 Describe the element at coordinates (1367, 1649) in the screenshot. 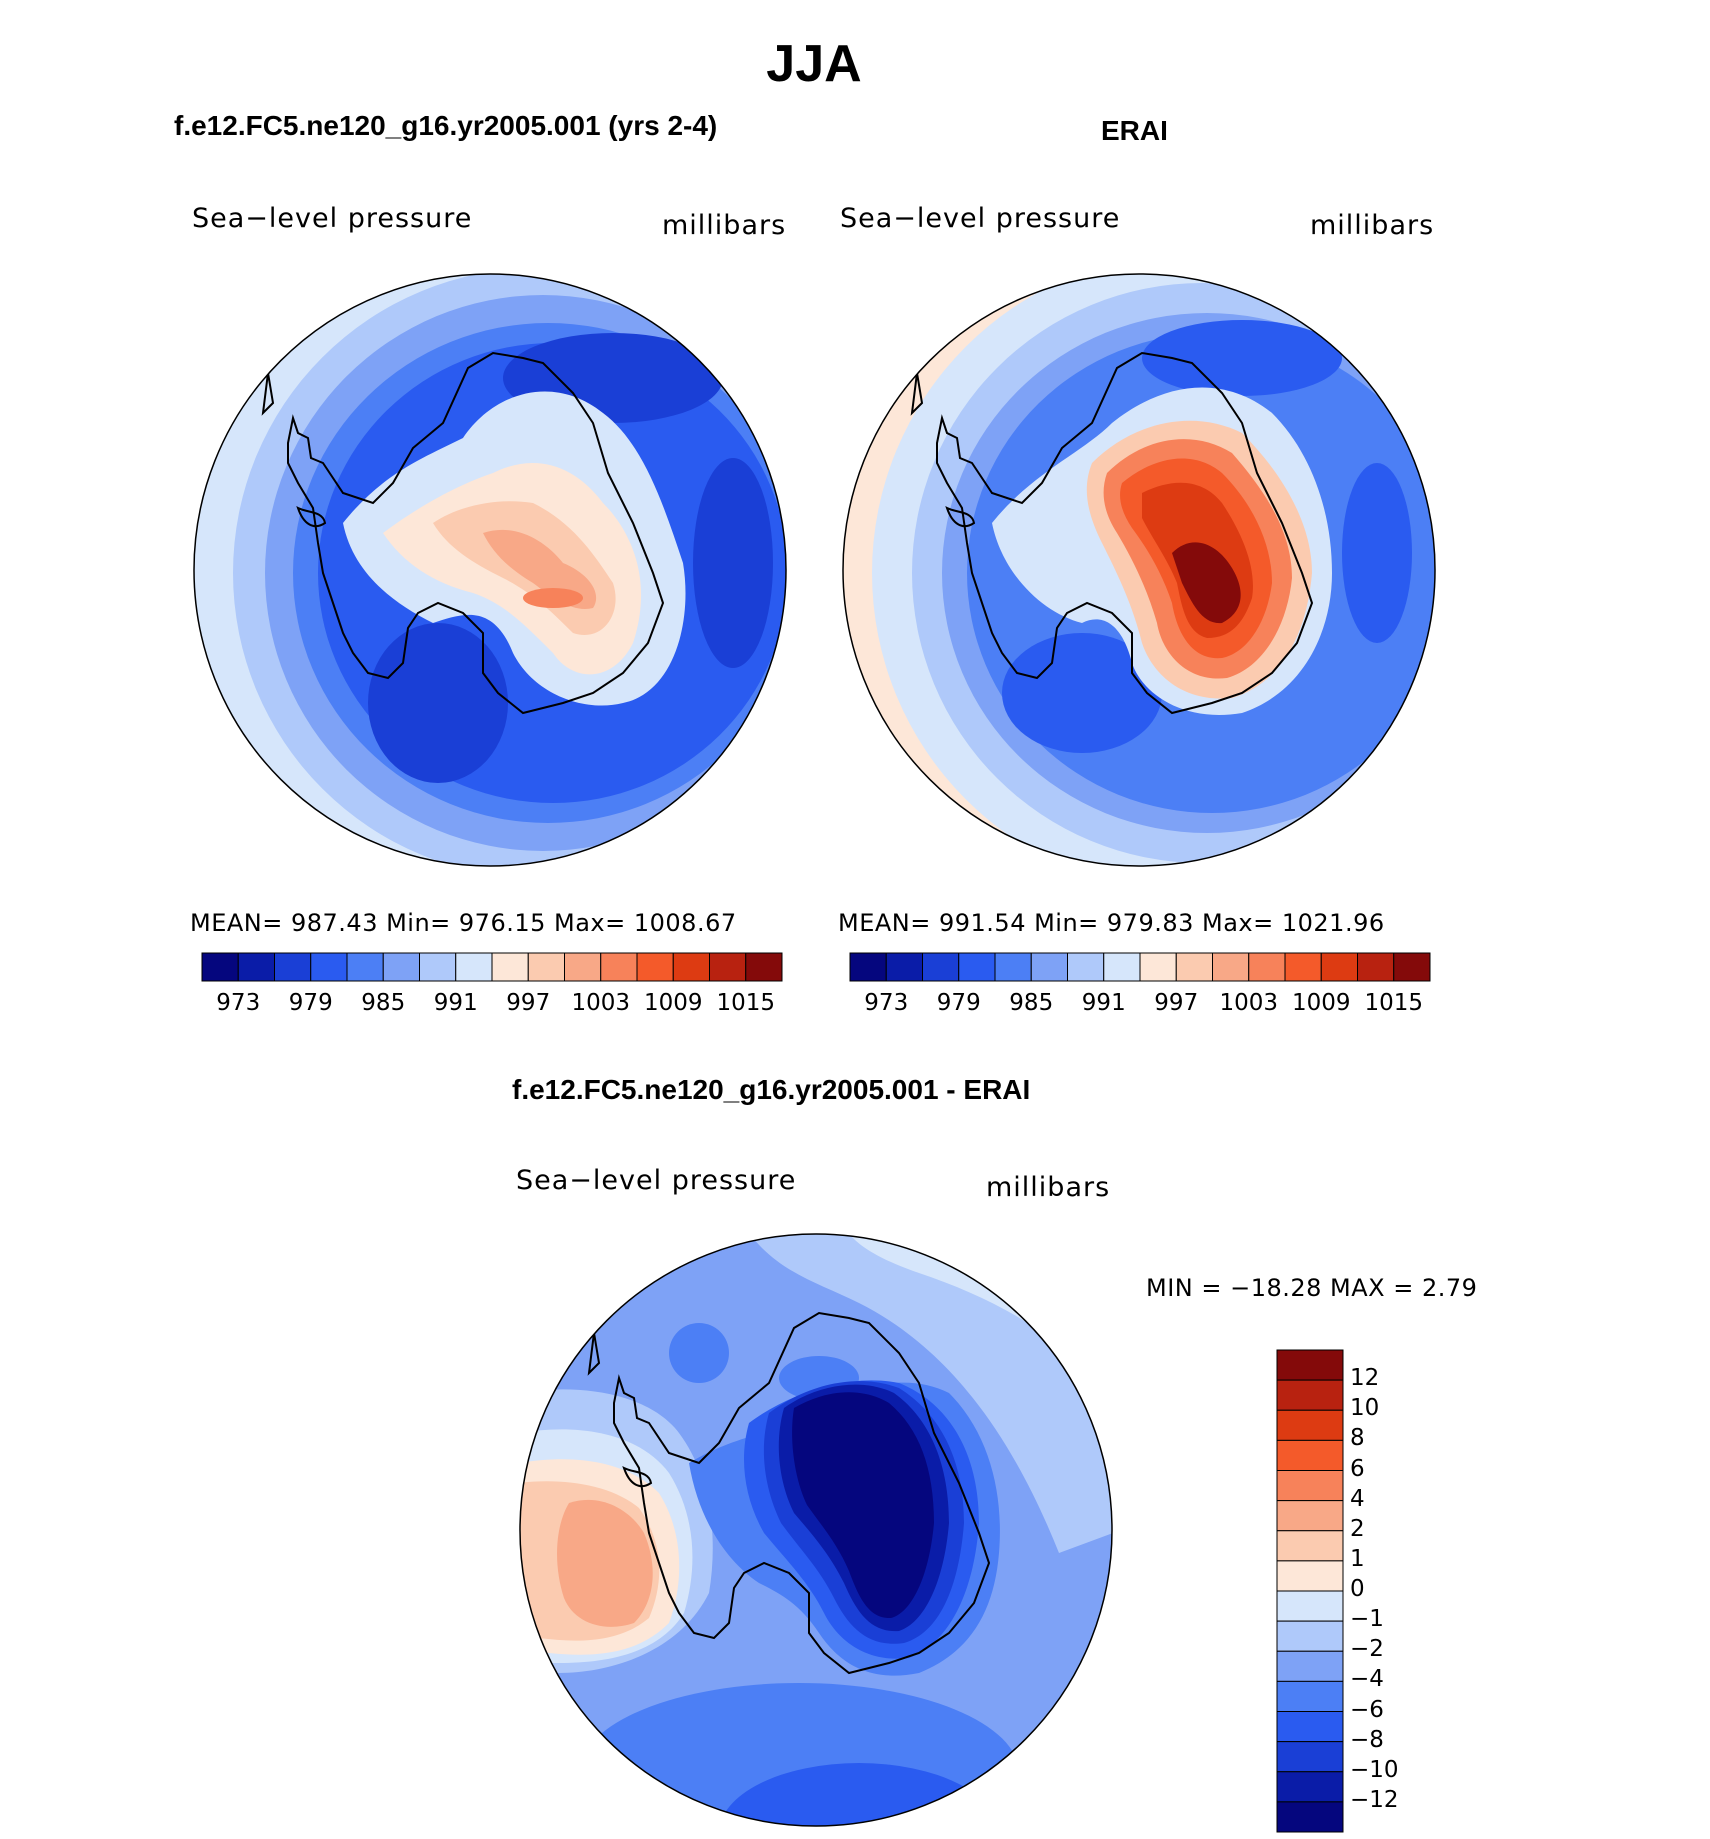

I see `colorbar-tick-label: −2` at that location.